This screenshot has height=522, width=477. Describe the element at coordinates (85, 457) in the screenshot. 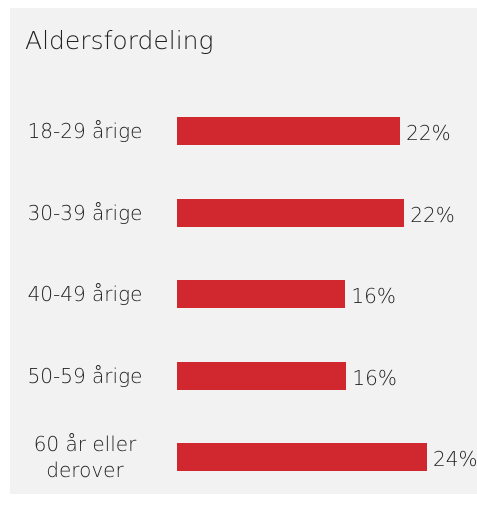

I see `category-label: 60 år eller derover` at that location.